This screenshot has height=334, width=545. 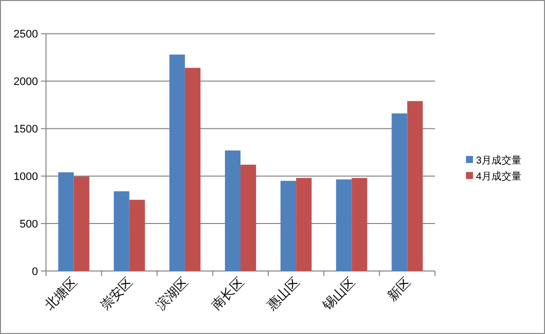 What do you see at coordinates (61, 293) in the screenshot?
I see `x-tick-label: 北塘区` at bounding box center [61, 293].